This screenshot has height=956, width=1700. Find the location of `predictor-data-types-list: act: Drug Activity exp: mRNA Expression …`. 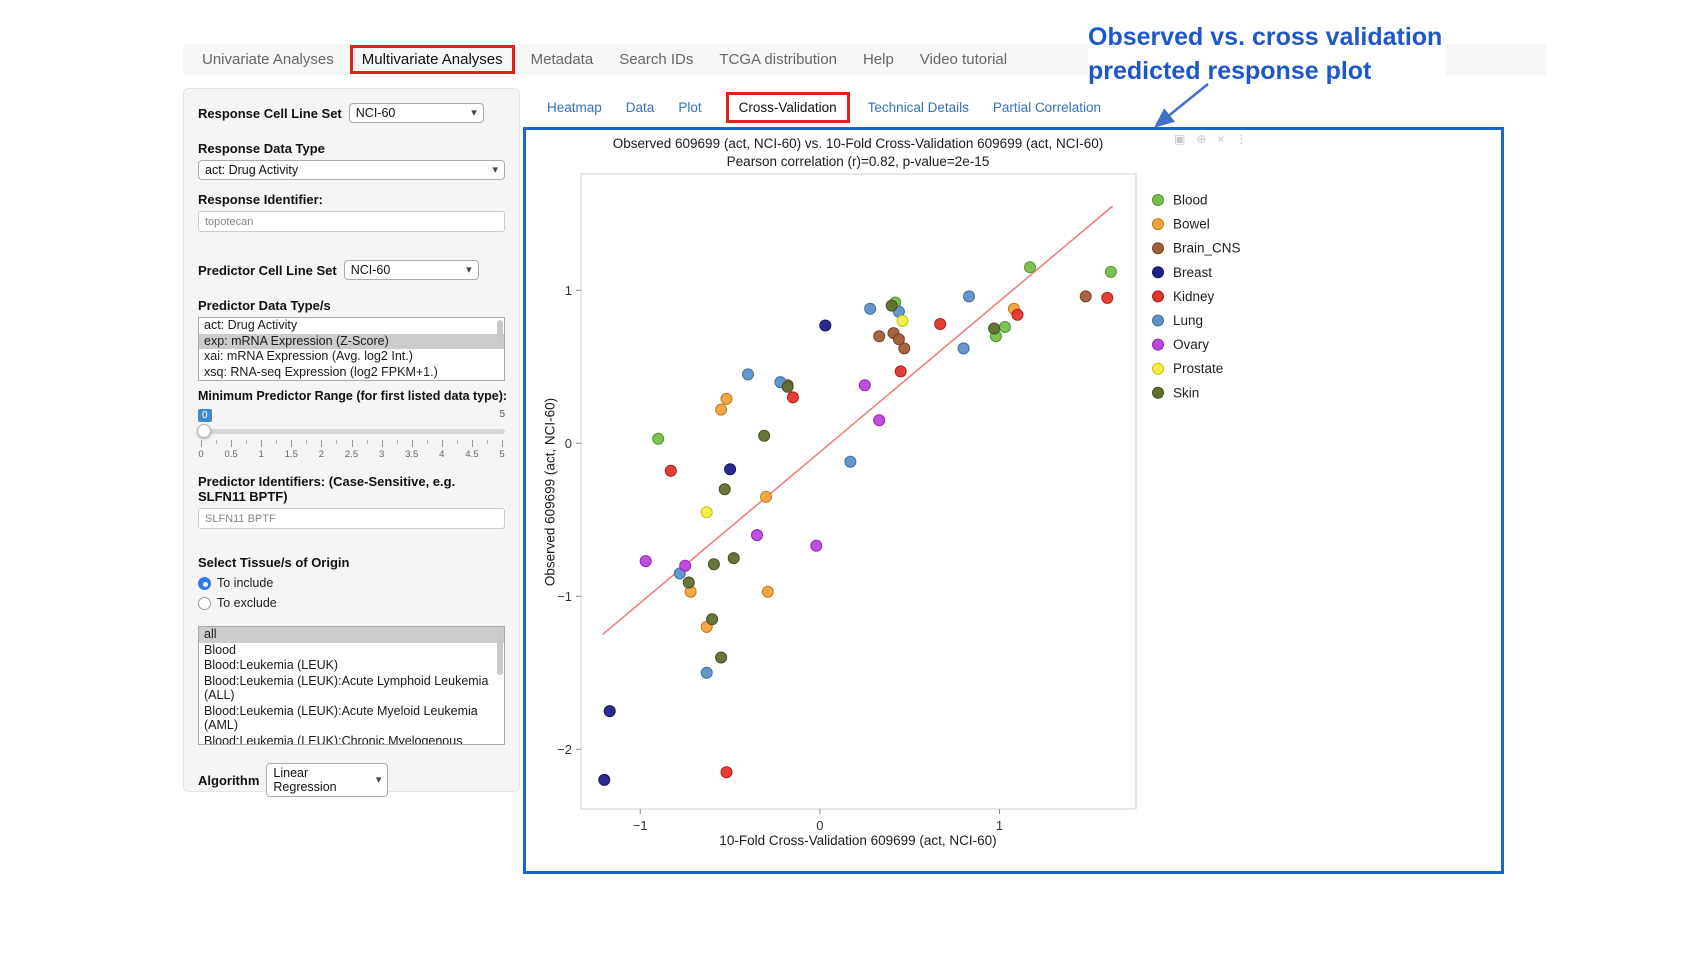

predictor-data-types-list: act: Drug Activity exp: mRNA Expression … is located at coordinates (351, 349).